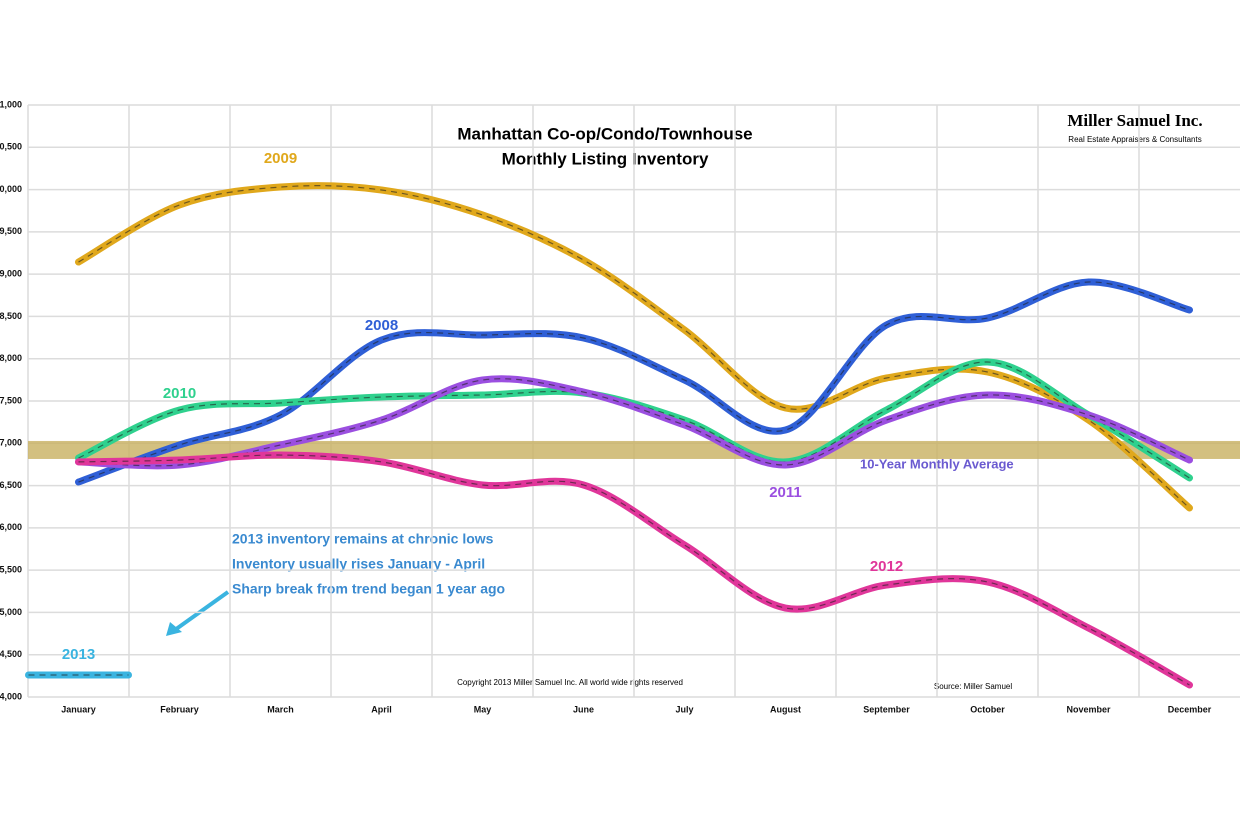 The image size is (1240, 830). What do you see at coordinates (483, 709) in the screenshot?
I see `x-tick-label: May` at bounding box center [483, 709].